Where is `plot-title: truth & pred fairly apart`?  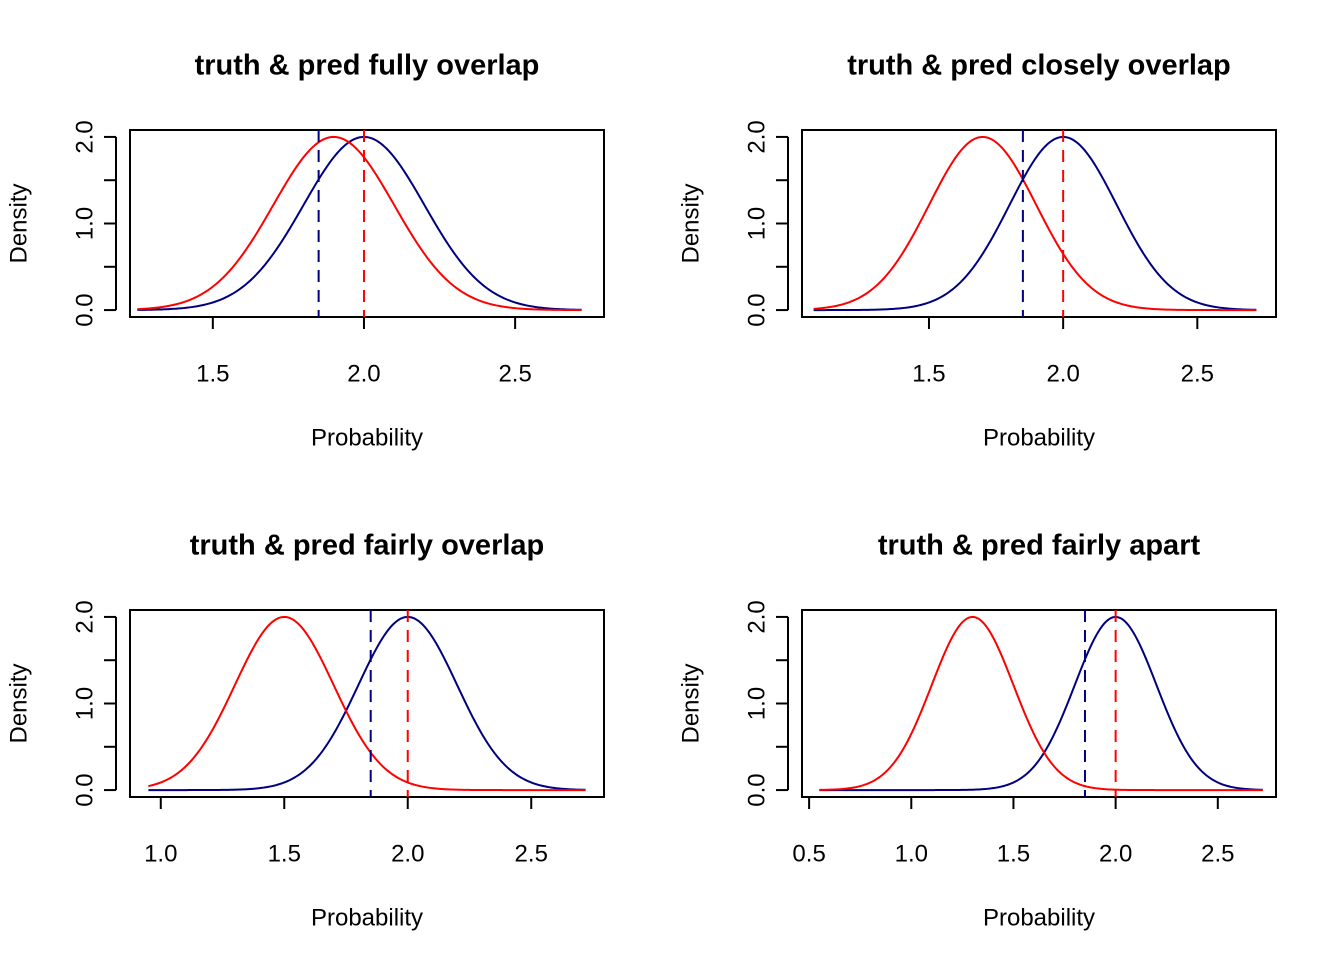
plot-title: truth & pred fairly apart is located at coordinates (1039, 546).